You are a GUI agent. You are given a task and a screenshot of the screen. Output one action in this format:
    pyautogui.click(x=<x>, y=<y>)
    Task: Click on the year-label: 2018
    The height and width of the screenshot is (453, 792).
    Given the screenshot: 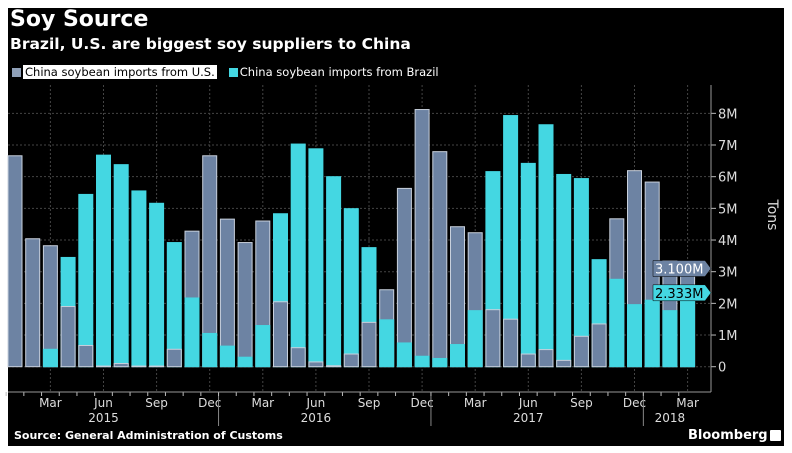 What is the action you would take?
    pyautogui.click(x=670, y=418)
    